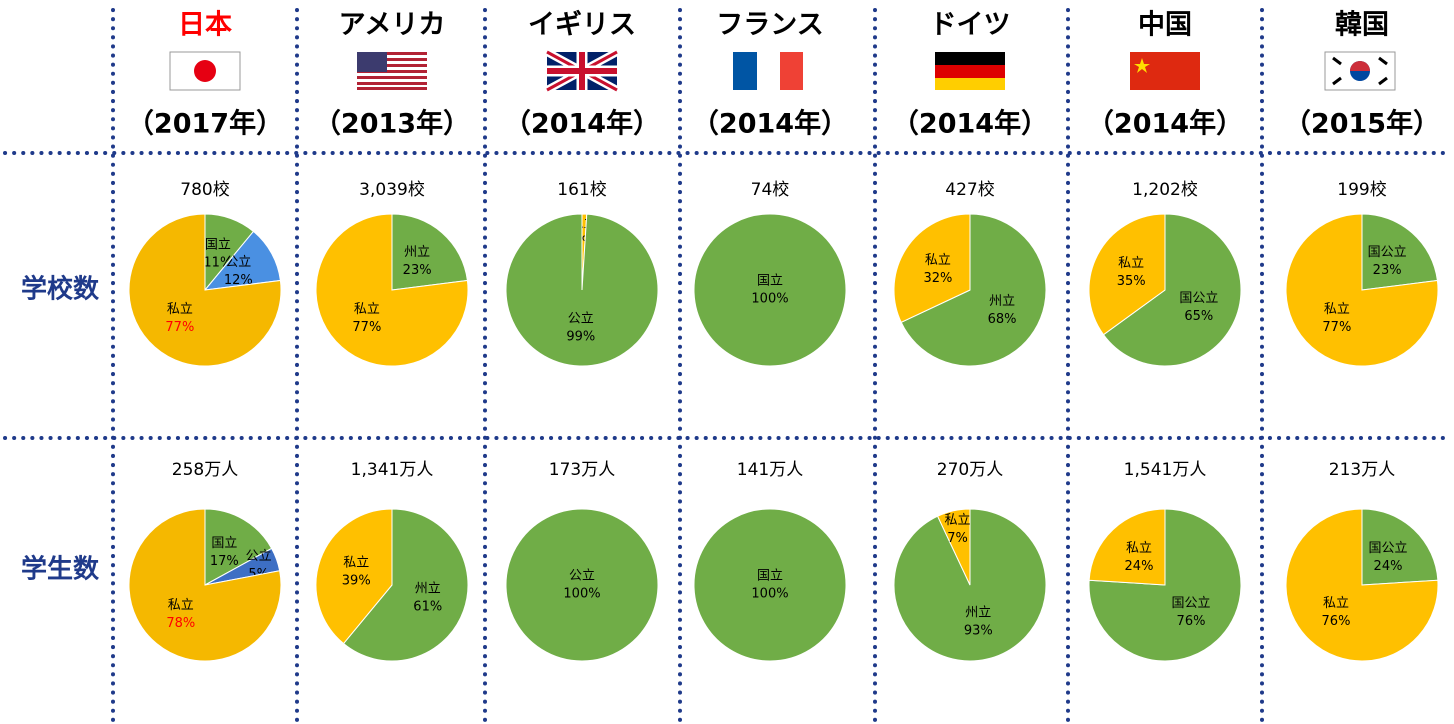 The image size is (1454, 724). Describe the element at coordinates (1362, 25) in the screenshot. I see `country-name: 韓国` at that location.